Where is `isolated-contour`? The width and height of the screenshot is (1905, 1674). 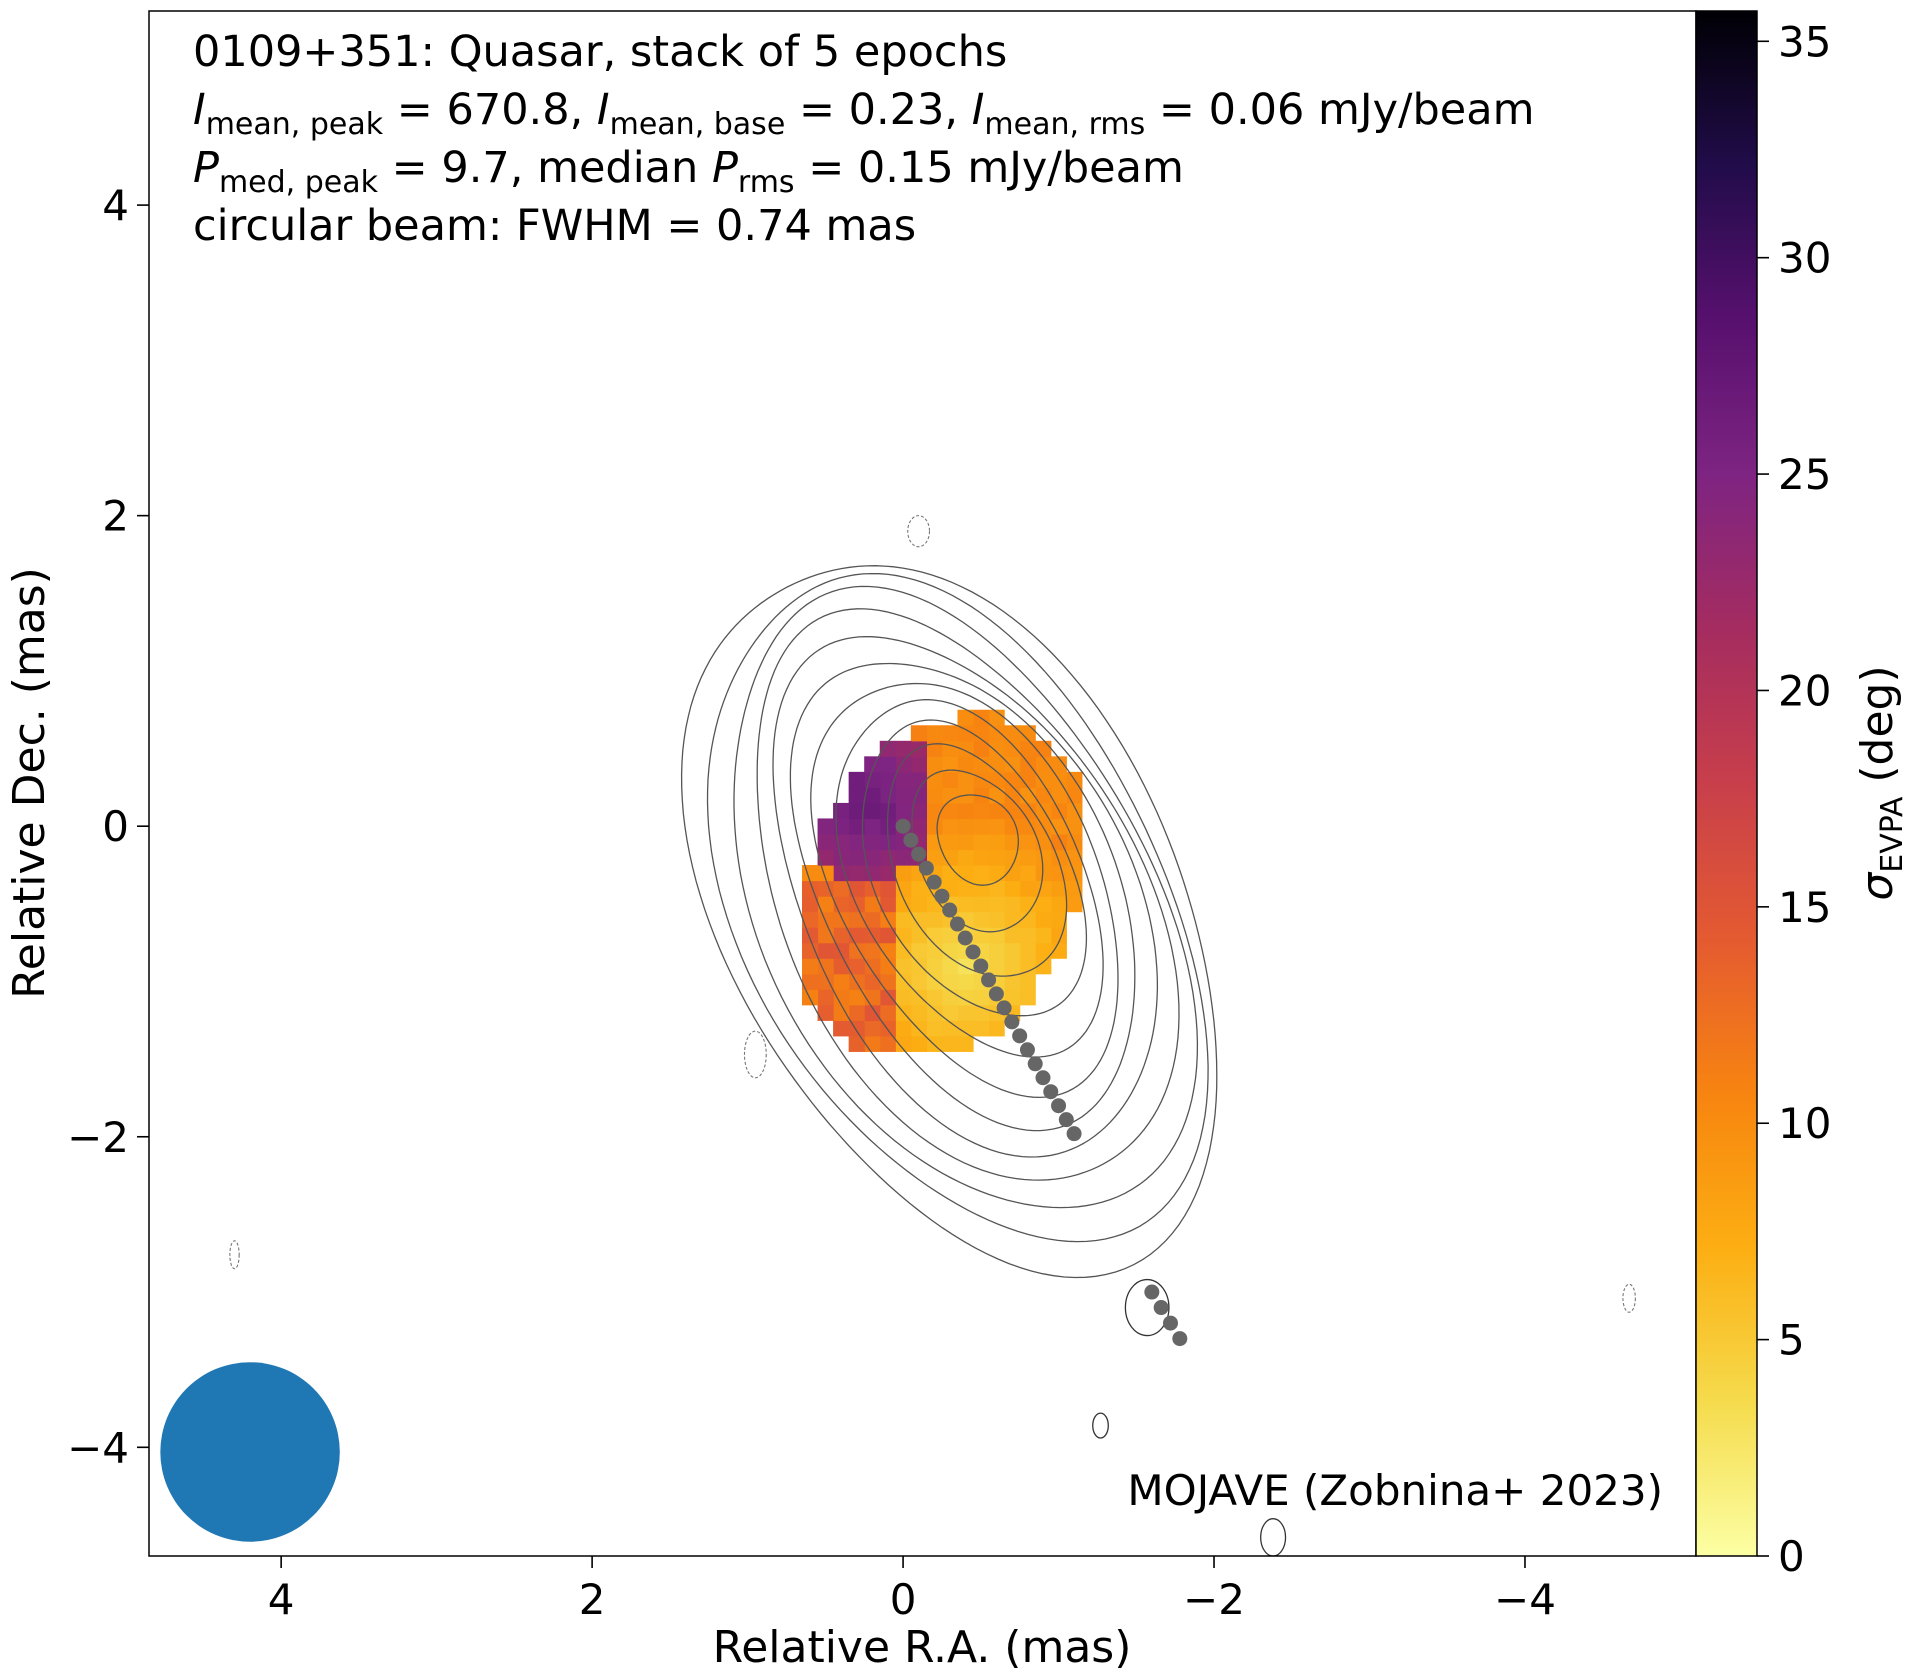
isolated-contour is located at coordinates (1273, 1537).